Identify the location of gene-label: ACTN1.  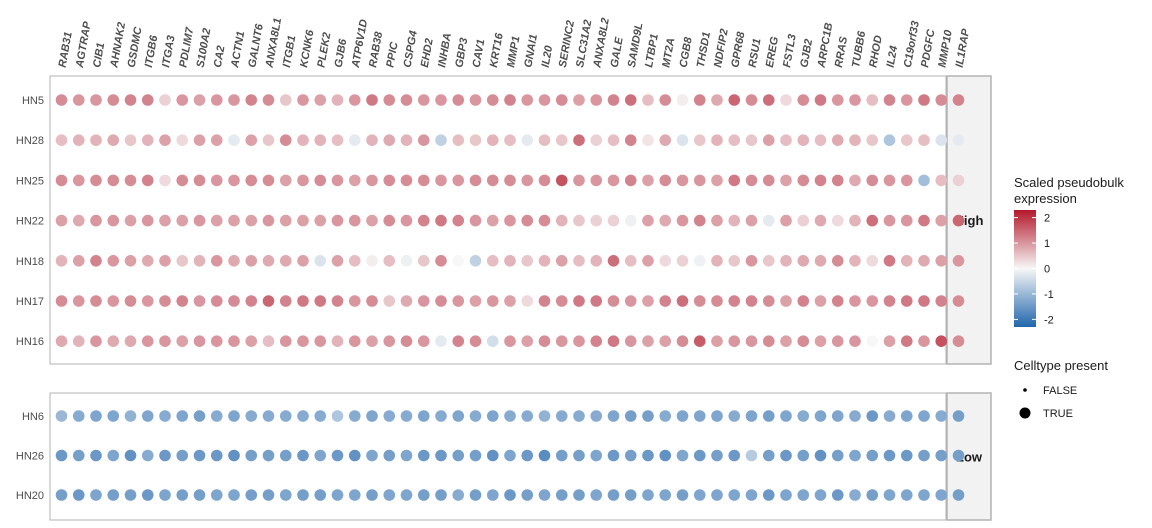
(238, 49).